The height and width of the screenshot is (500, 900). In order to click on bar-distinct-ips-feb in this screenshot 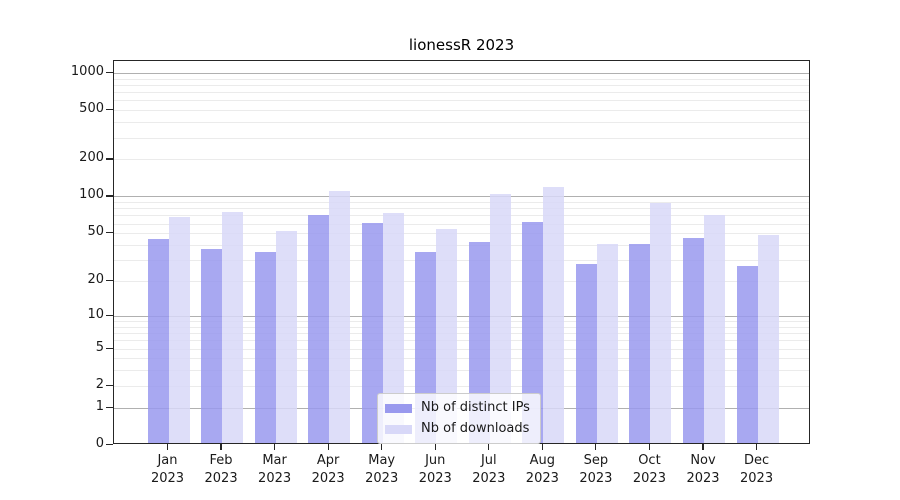, I will do `click(212, 345)`.